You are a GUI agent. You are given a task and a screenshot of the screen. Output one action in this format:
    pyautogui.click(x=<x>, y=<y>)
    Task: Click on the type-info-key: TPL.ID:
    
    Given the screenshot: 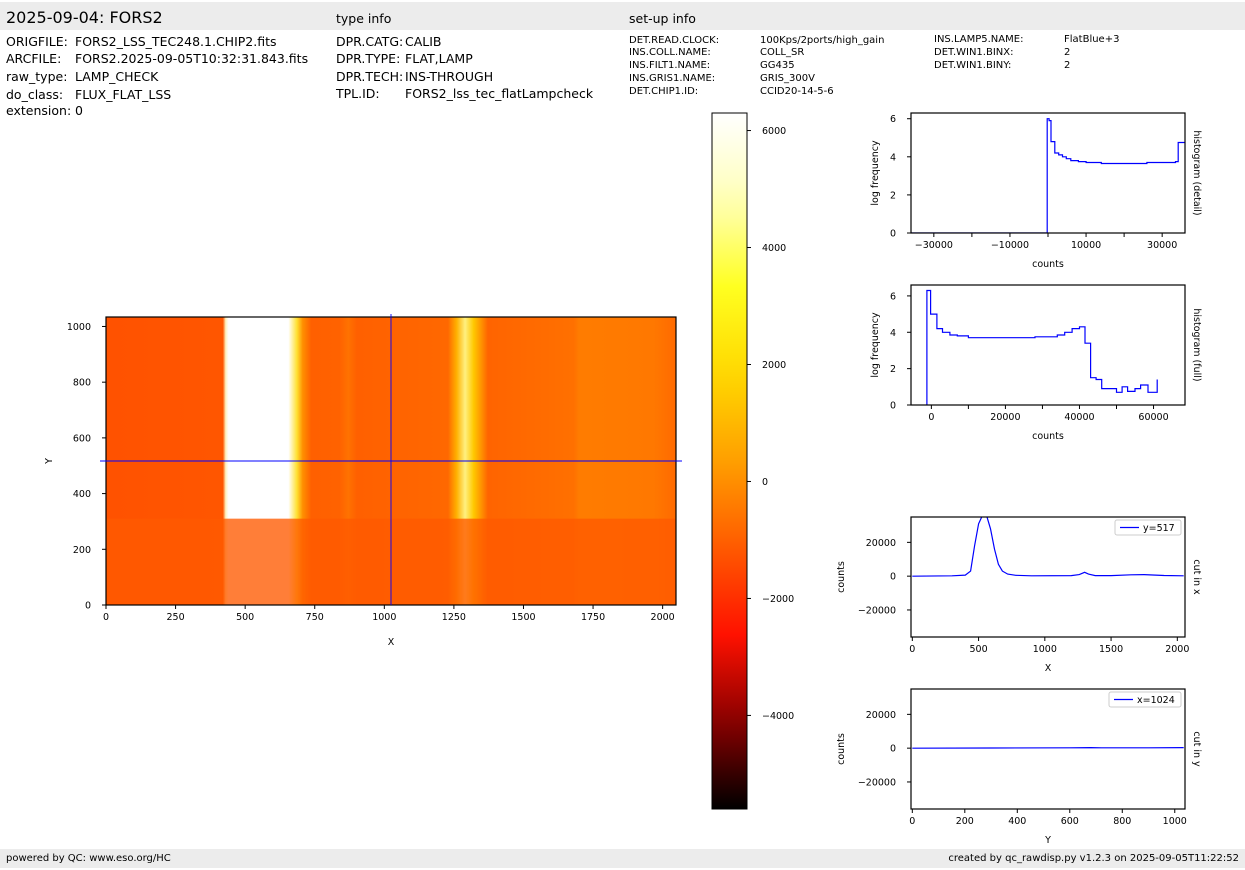 What is the action you would take?
    pyautogui.click(x=358, y=93)
    